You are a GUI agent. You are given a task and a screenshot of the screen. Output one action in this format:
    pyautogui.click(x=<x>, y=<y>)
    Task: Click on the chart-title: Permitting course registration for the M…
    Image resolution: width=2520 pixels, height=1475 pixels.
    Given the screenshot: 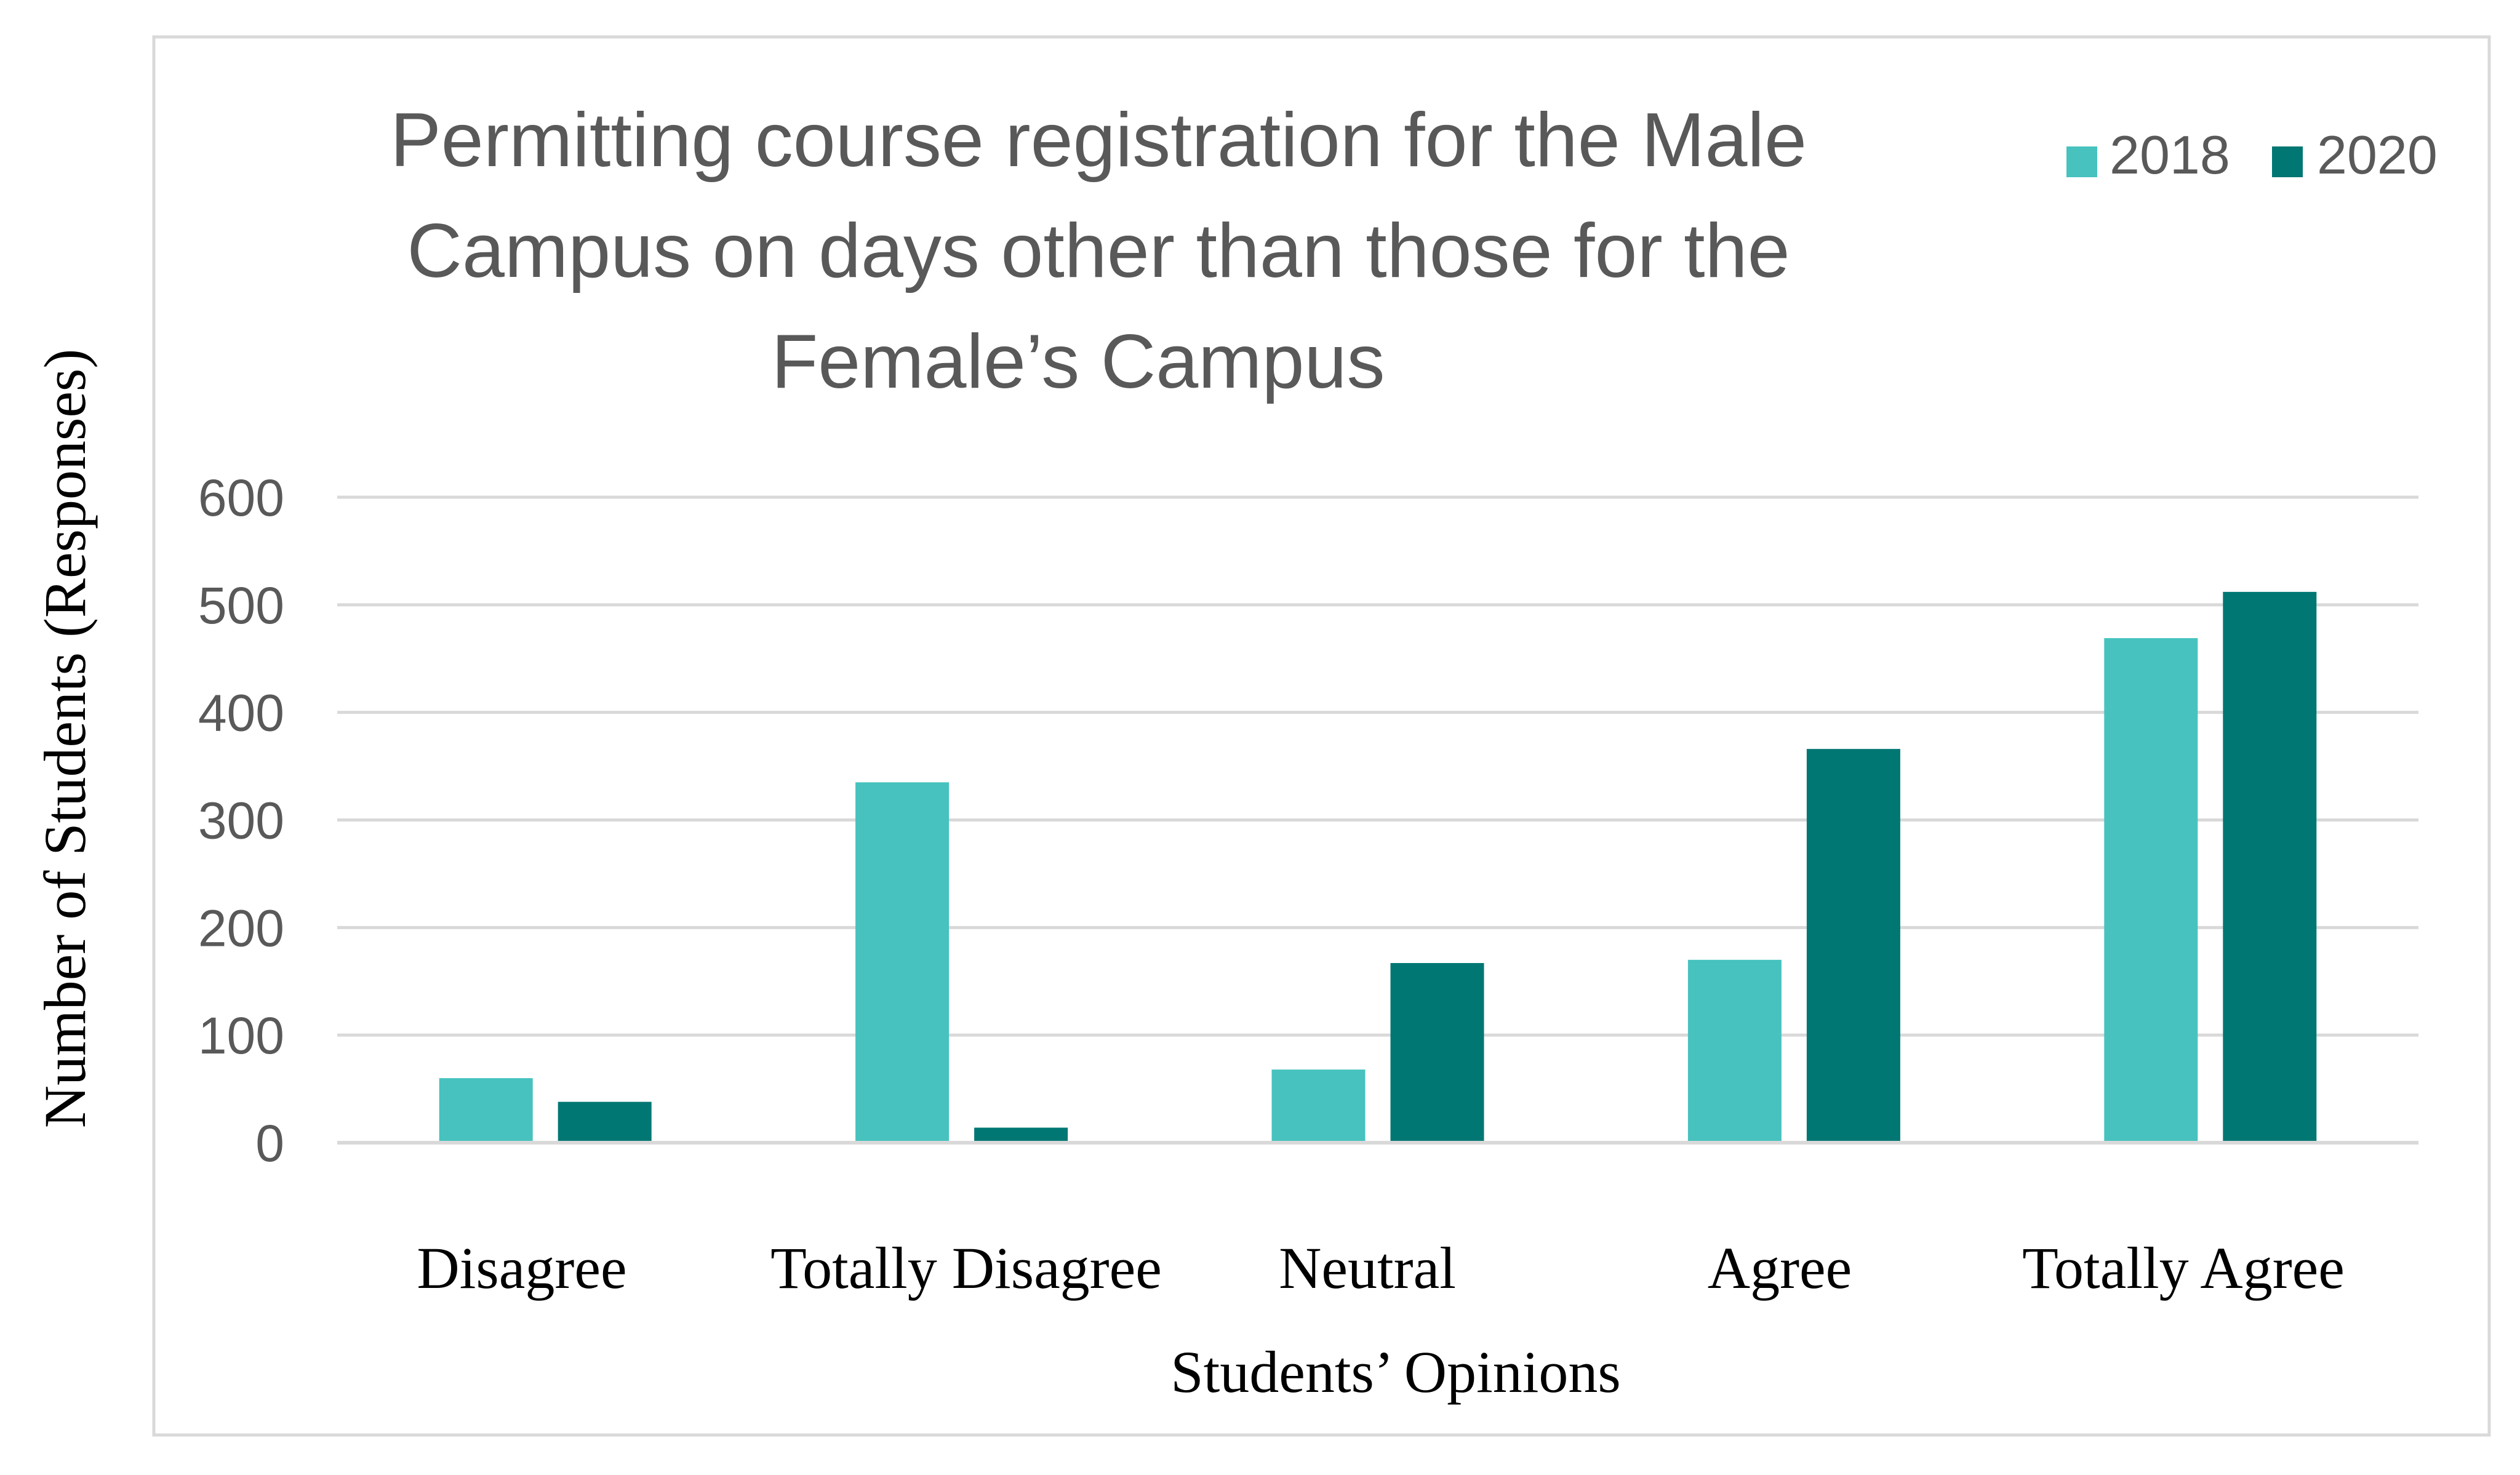 What is the action you would take?
    pyautogui.click(x=1098, y=251)
    